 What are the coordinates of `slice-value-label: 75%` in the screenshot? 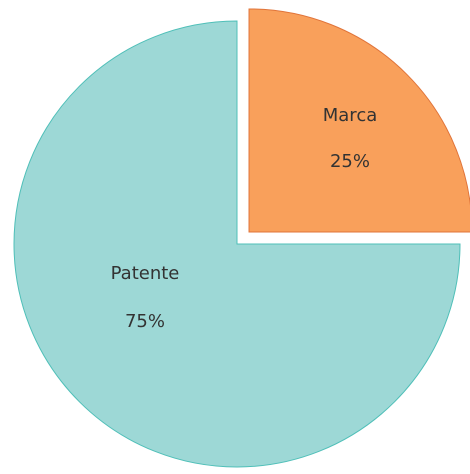 It's located at (145, 321).